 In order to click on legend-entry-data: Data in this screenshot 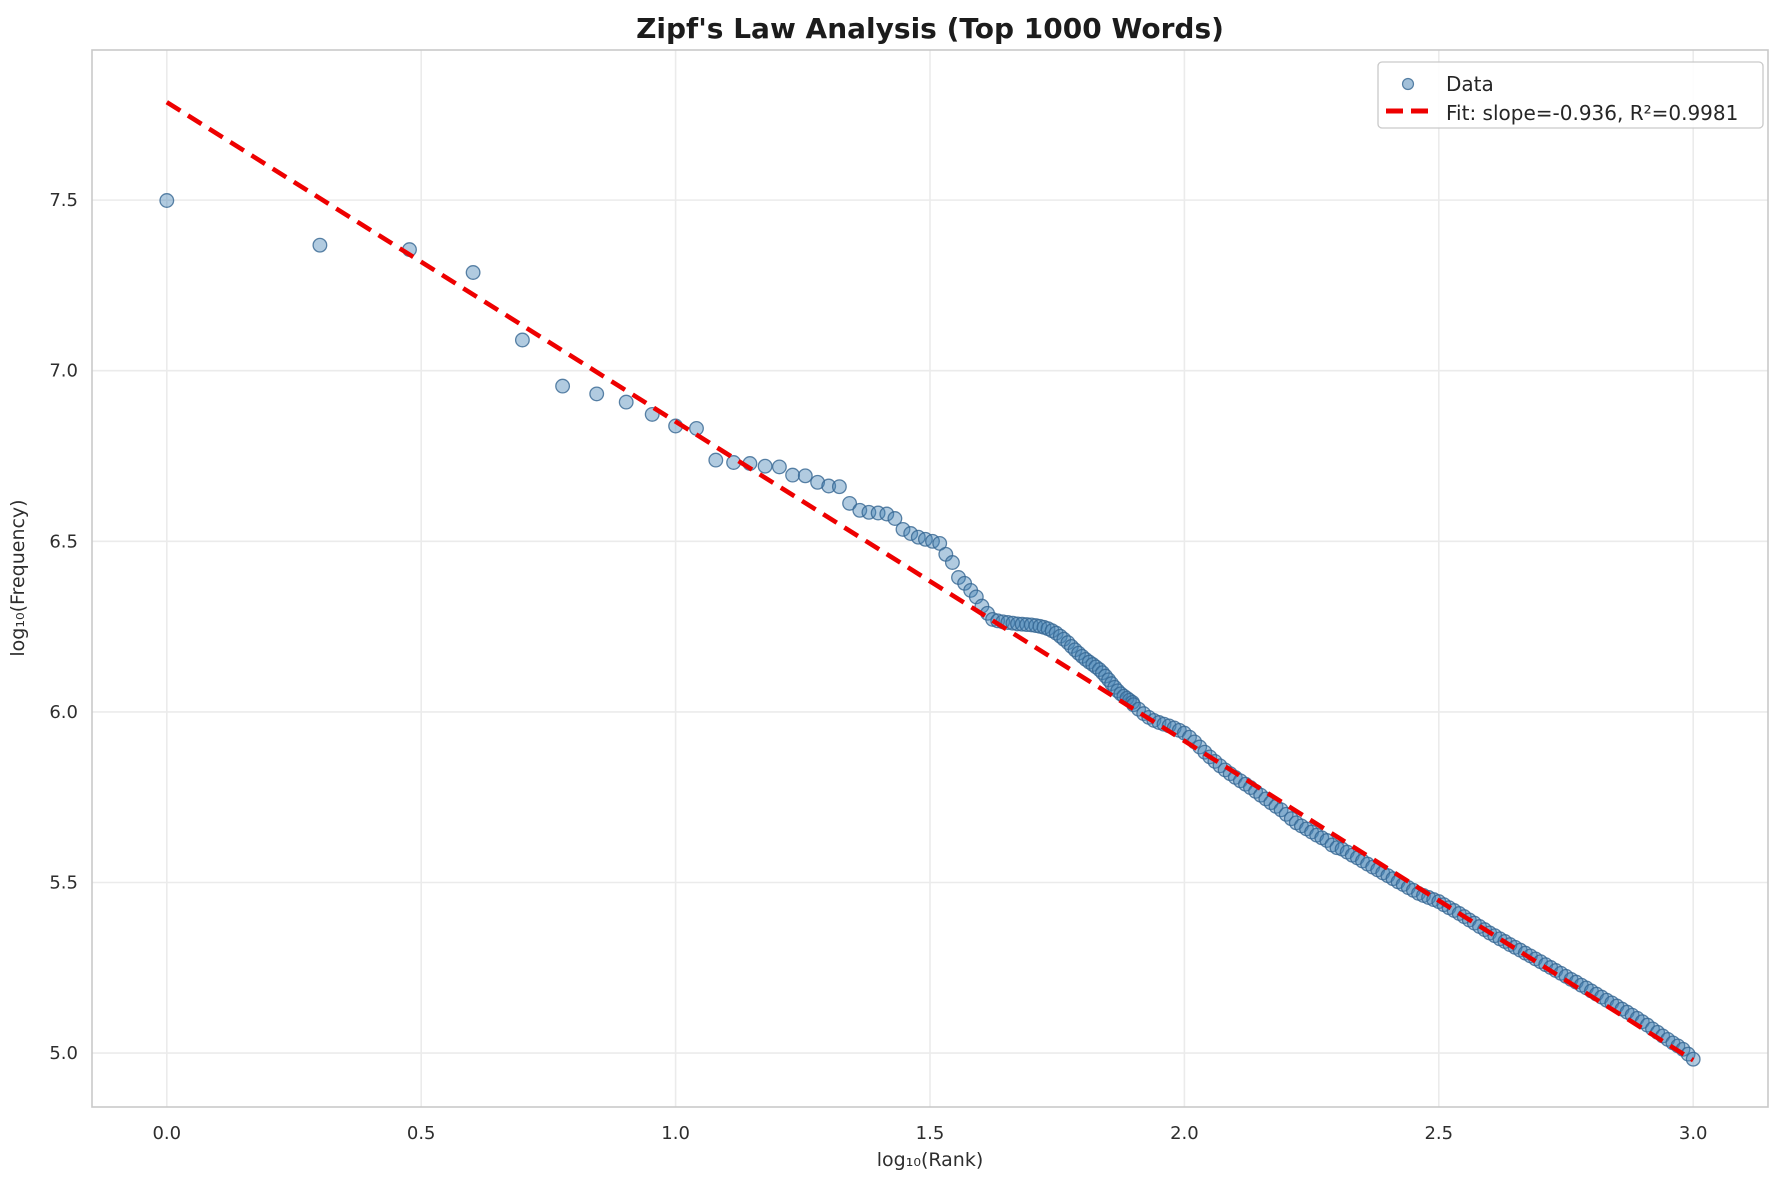, I will do `click(1470, 84)`.